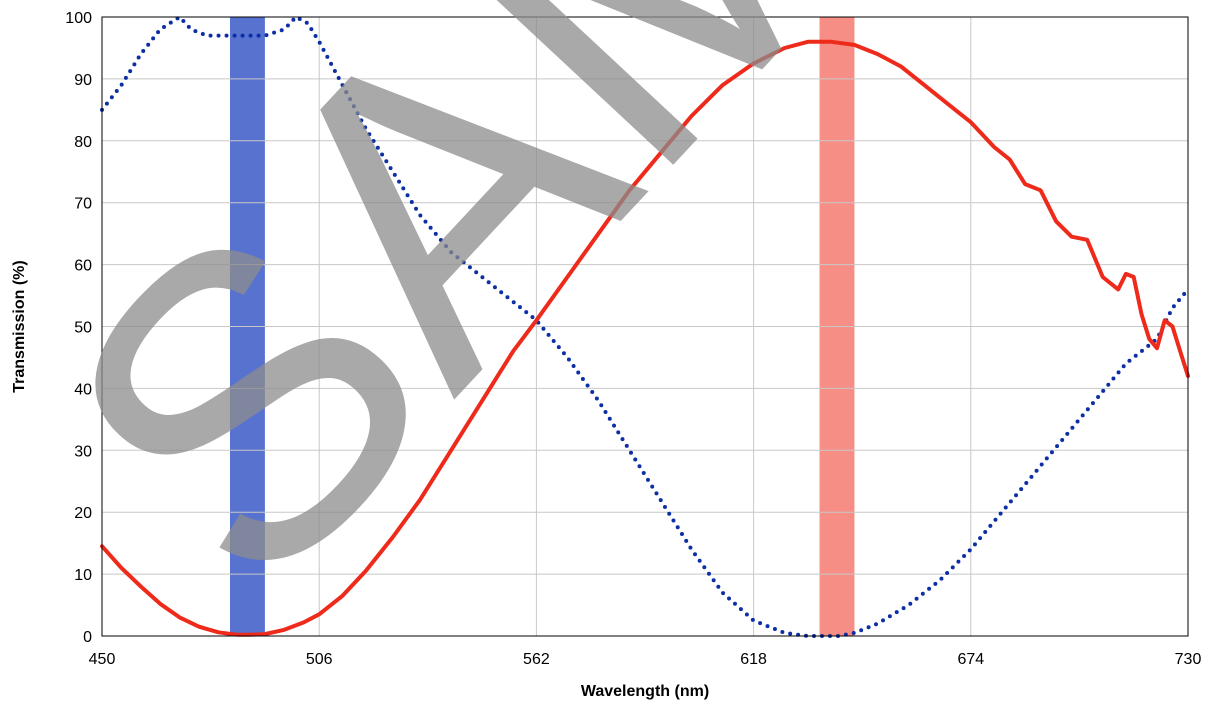  I want to click on y-tick-label: 10, so click(83, 575).